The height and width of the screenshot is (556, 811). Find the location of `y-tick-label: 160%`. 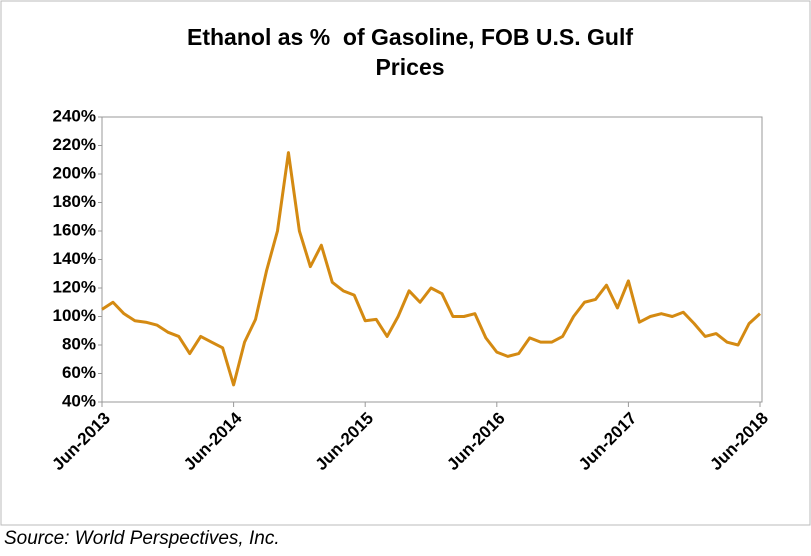

y-tick-label: 160% is located at coordinates (74, 229).